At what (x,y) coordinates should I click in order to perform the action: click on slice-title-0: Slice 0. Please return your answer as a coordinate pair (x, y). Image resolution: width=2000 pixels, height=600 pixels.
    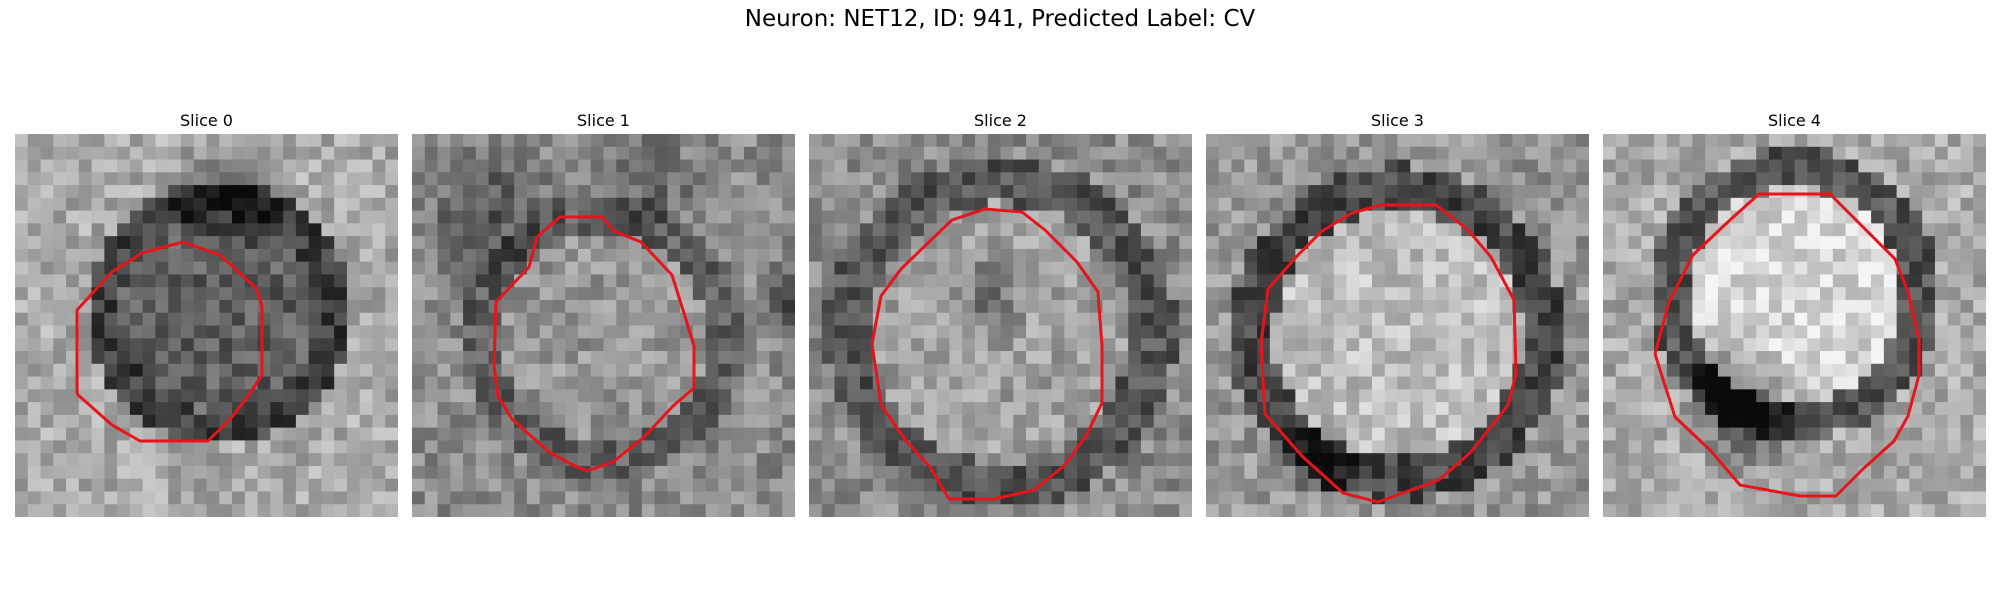
    Looking at the image, I should click on (206, 120).